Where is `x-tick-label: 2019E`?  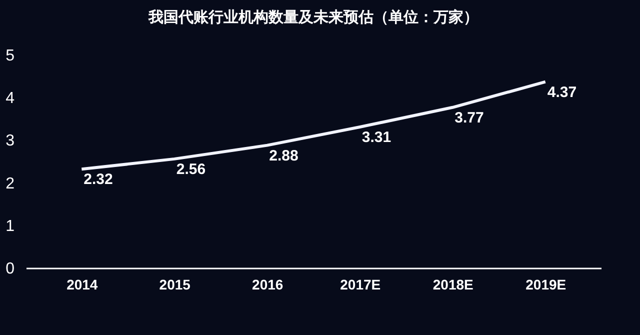
x-tick-label: 2019E is located at coordinates (546, 284).